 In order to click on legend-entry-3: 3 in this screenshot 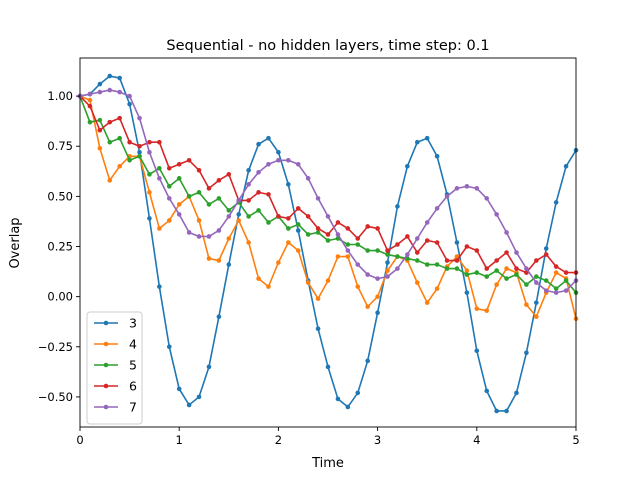, I will do `click(115, 323)`.